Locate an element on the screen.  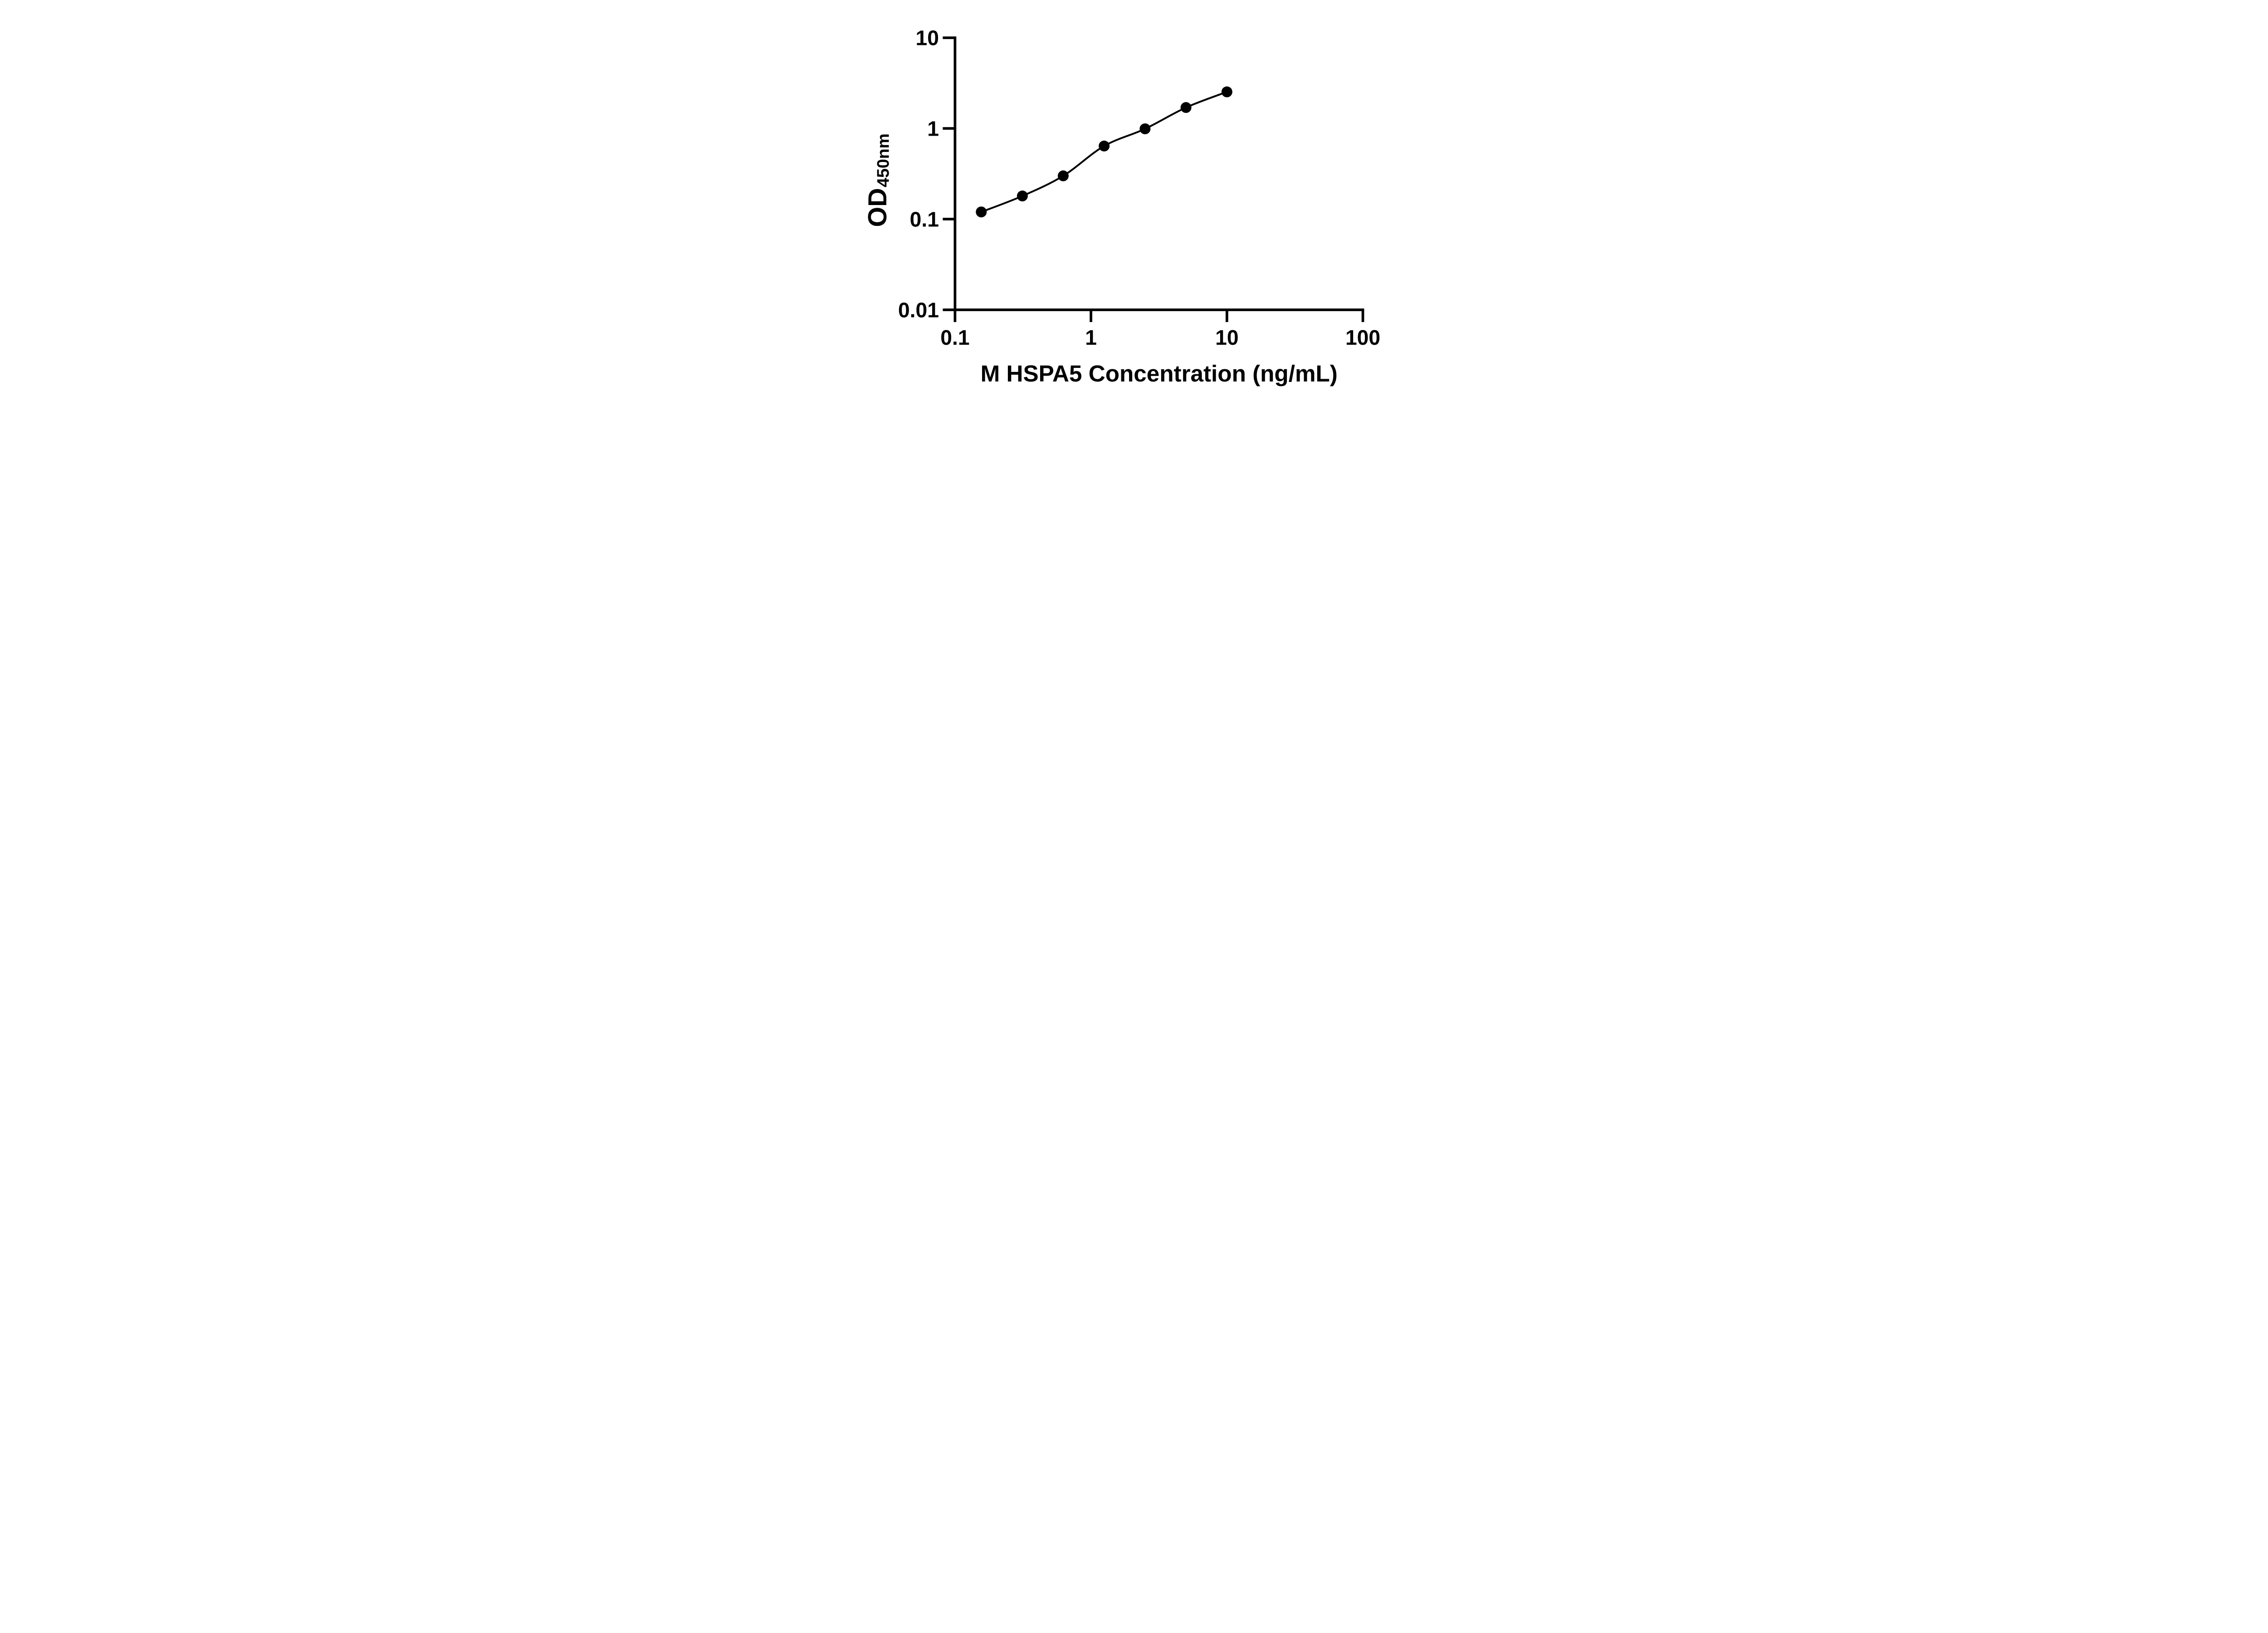
x-tick-label: 10 is located at coordinates (1227, 337).